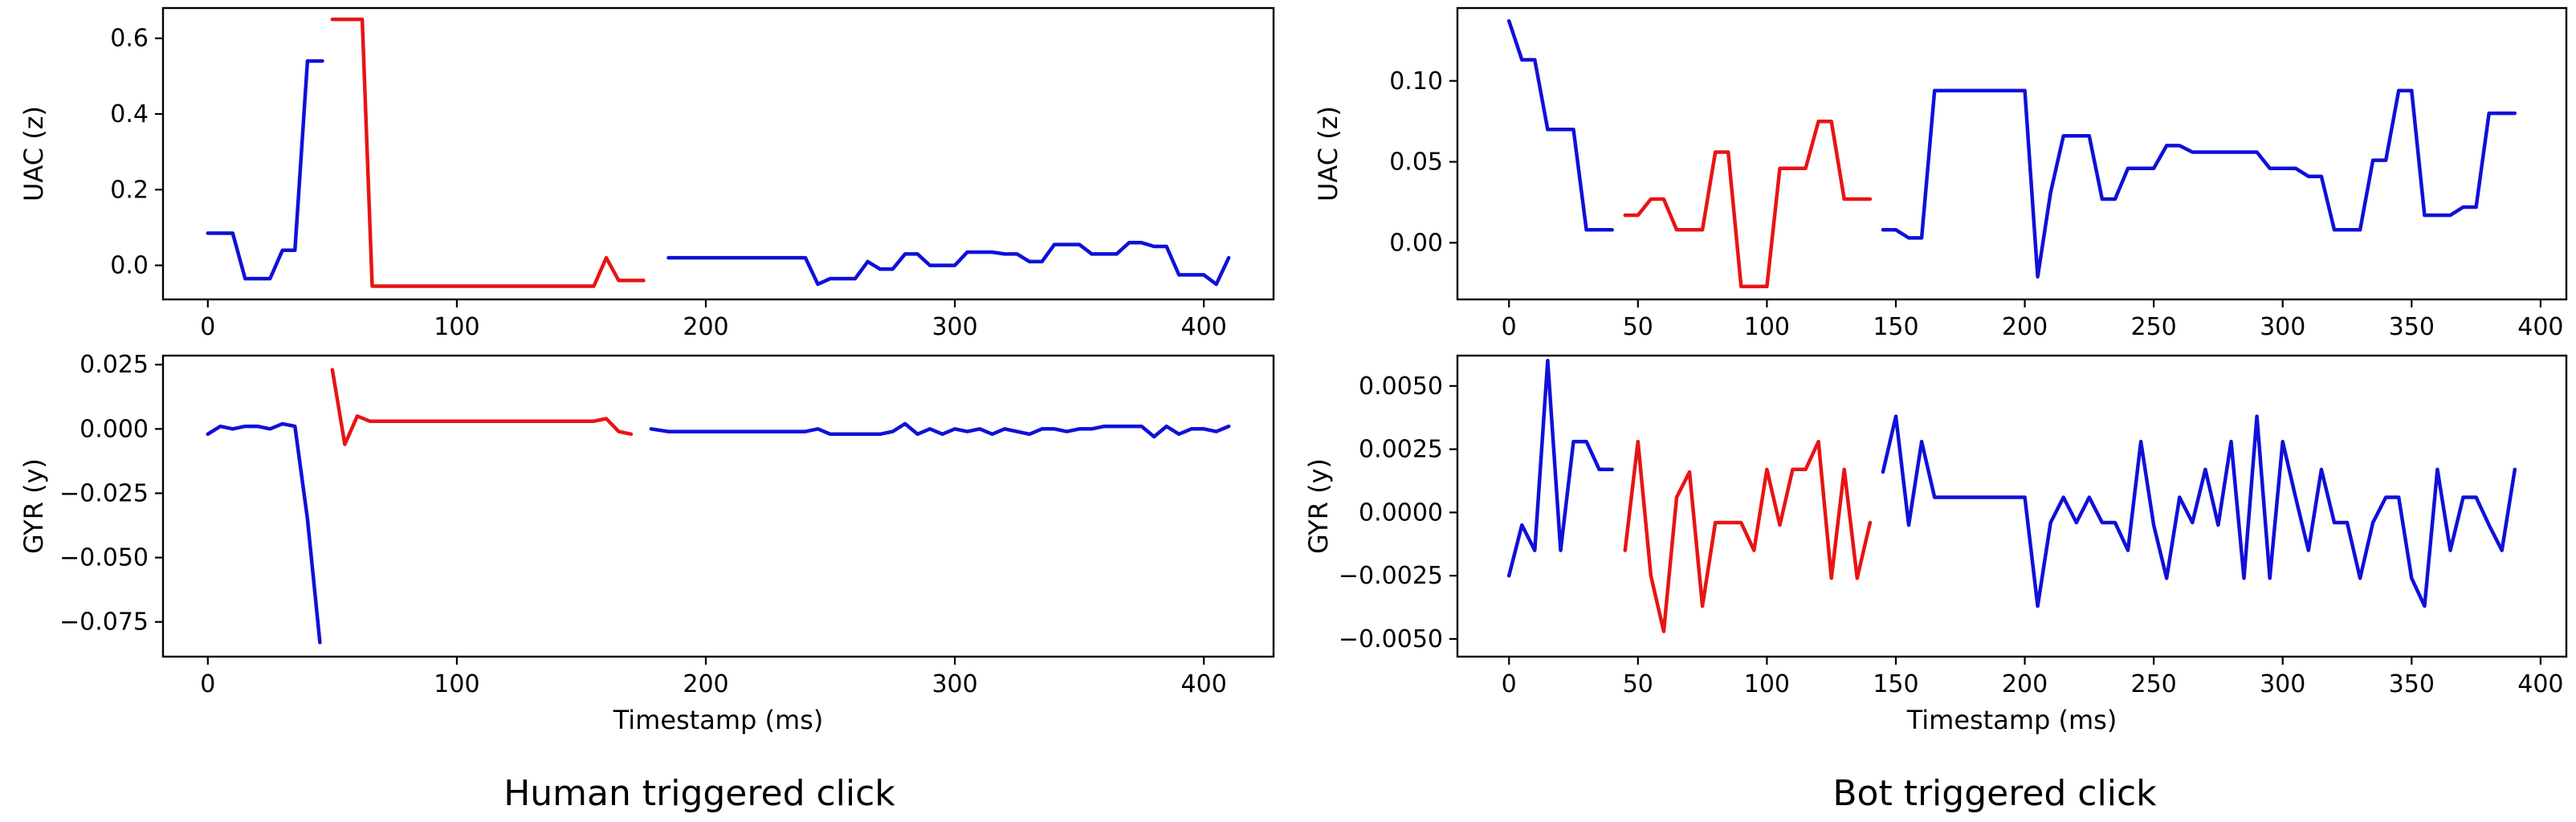 The width and height of the screenshot is (2576, 822). I want to click on y-tick-label: 0.0050, so click(1401, 386).